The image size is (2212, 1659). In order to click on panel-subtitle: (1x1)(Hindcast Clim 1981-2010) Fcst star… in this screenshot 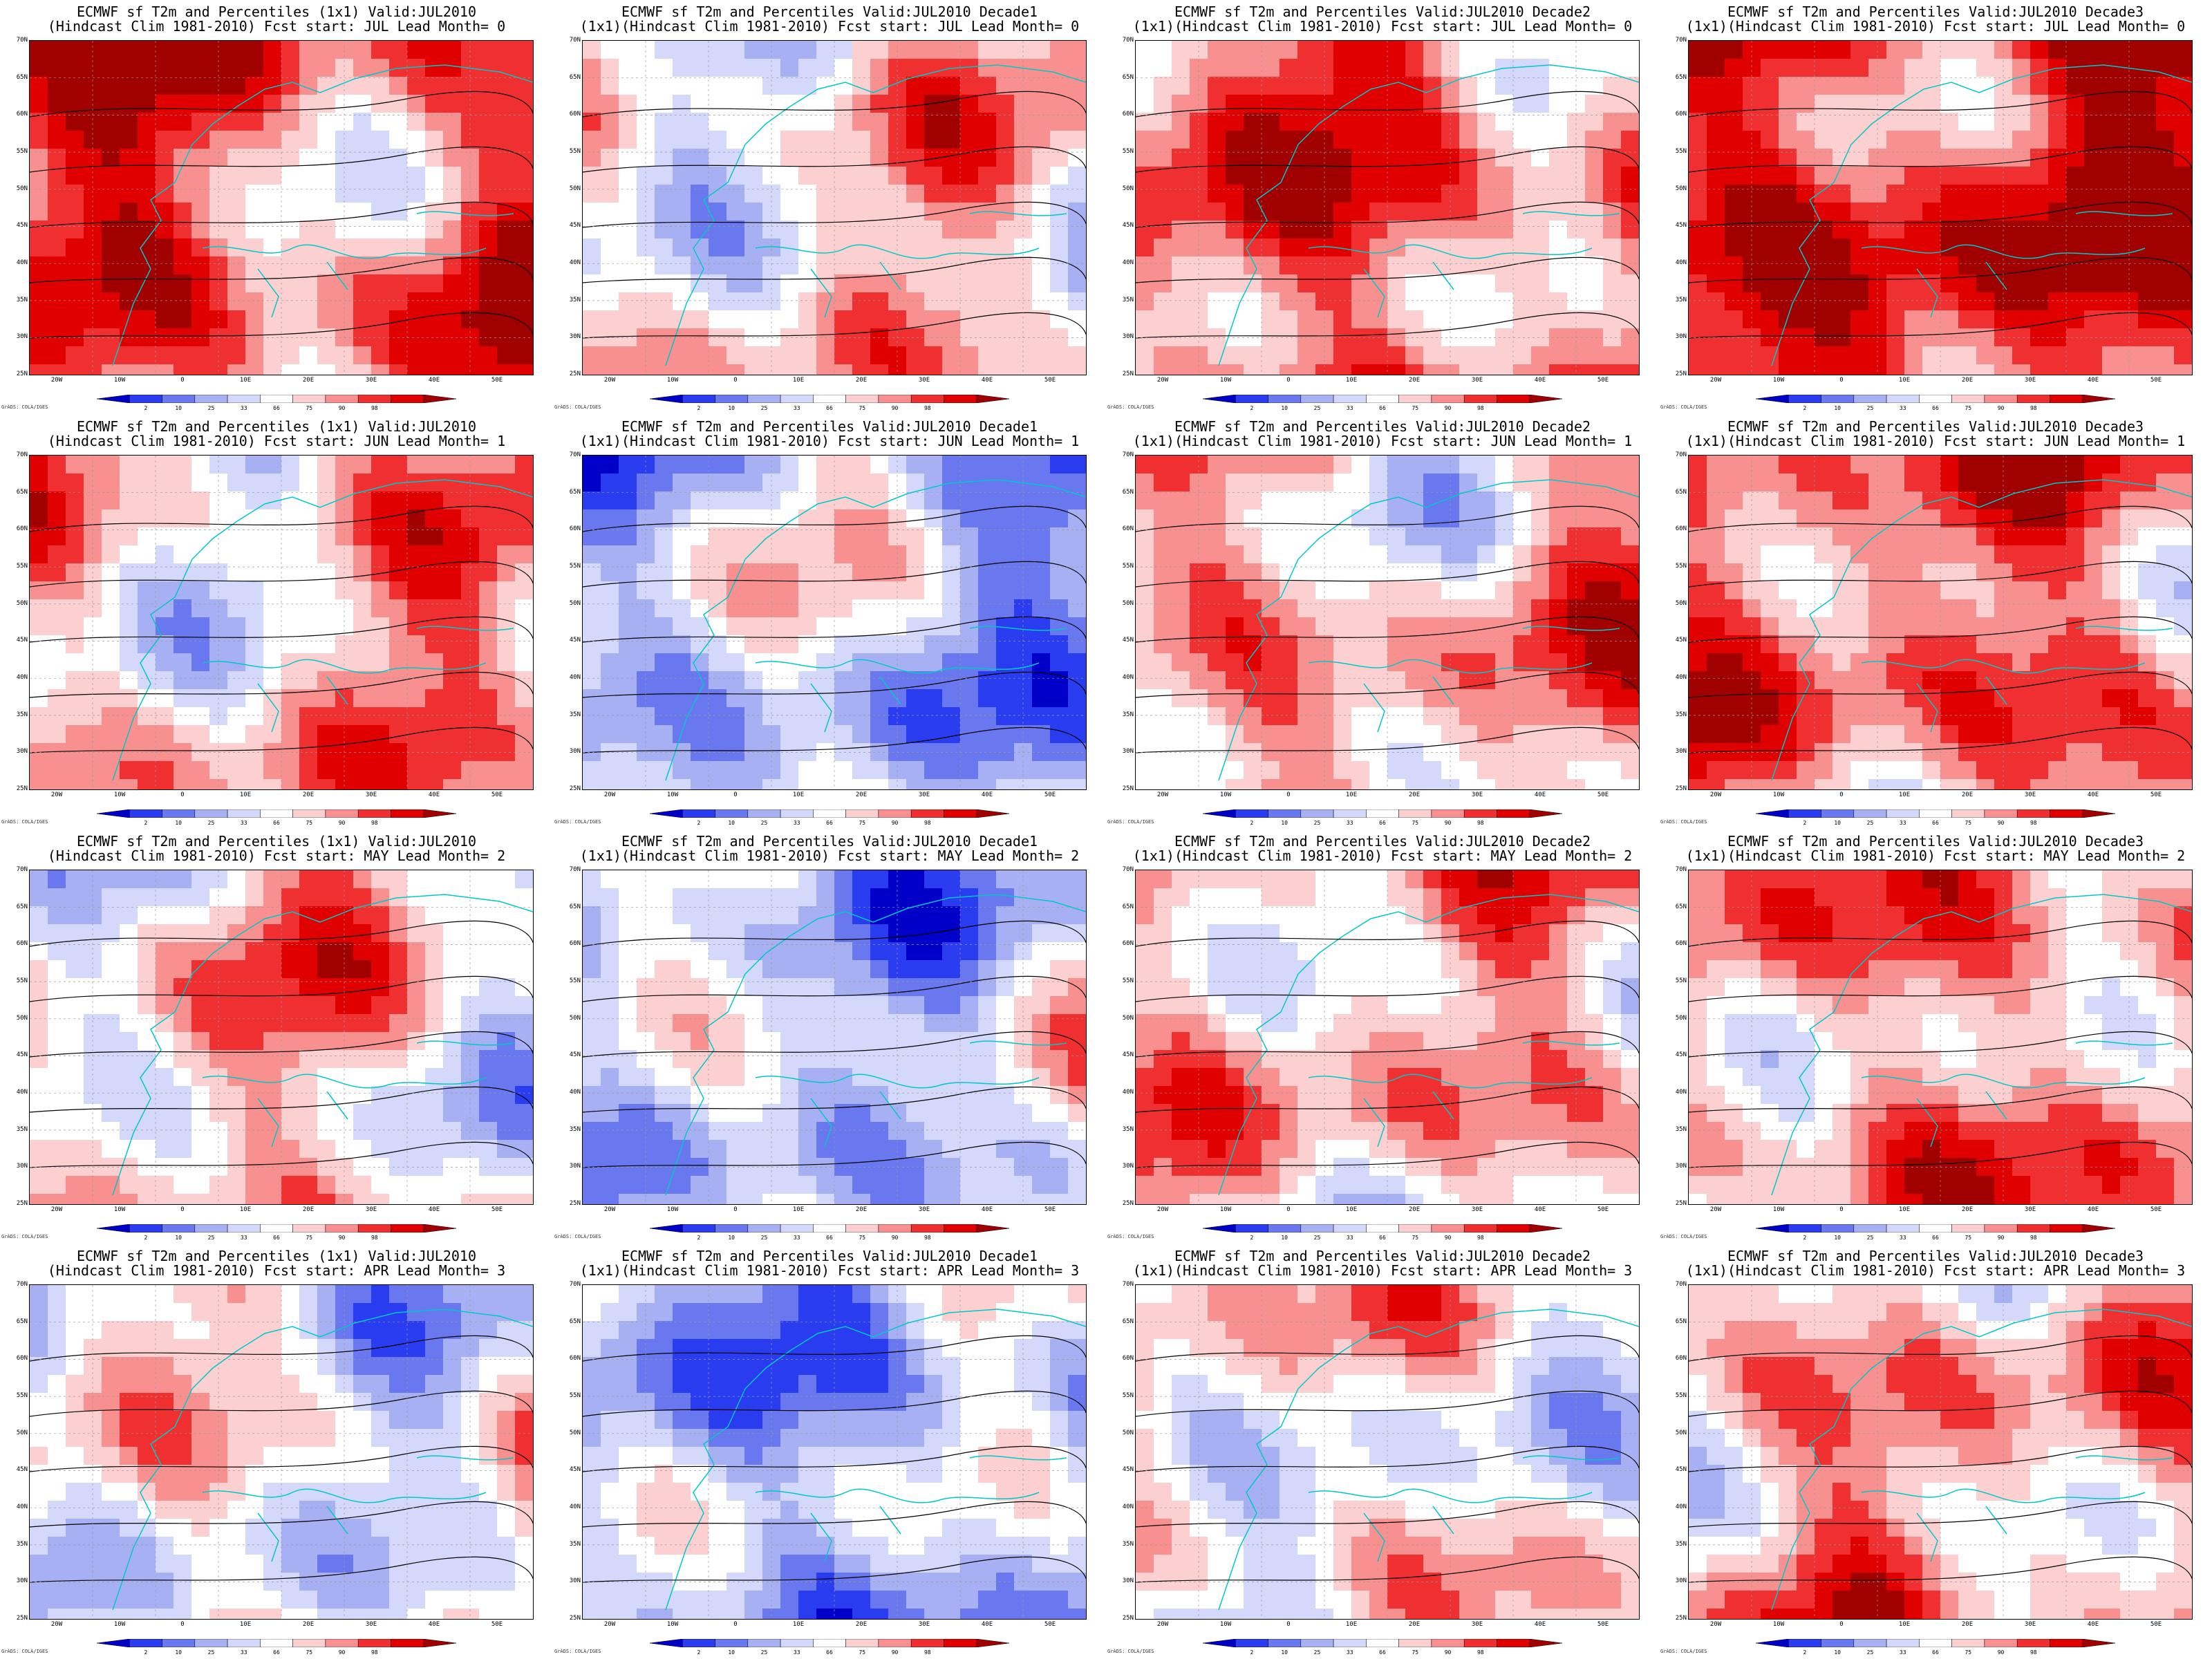, I will do `click(829, 26)`.